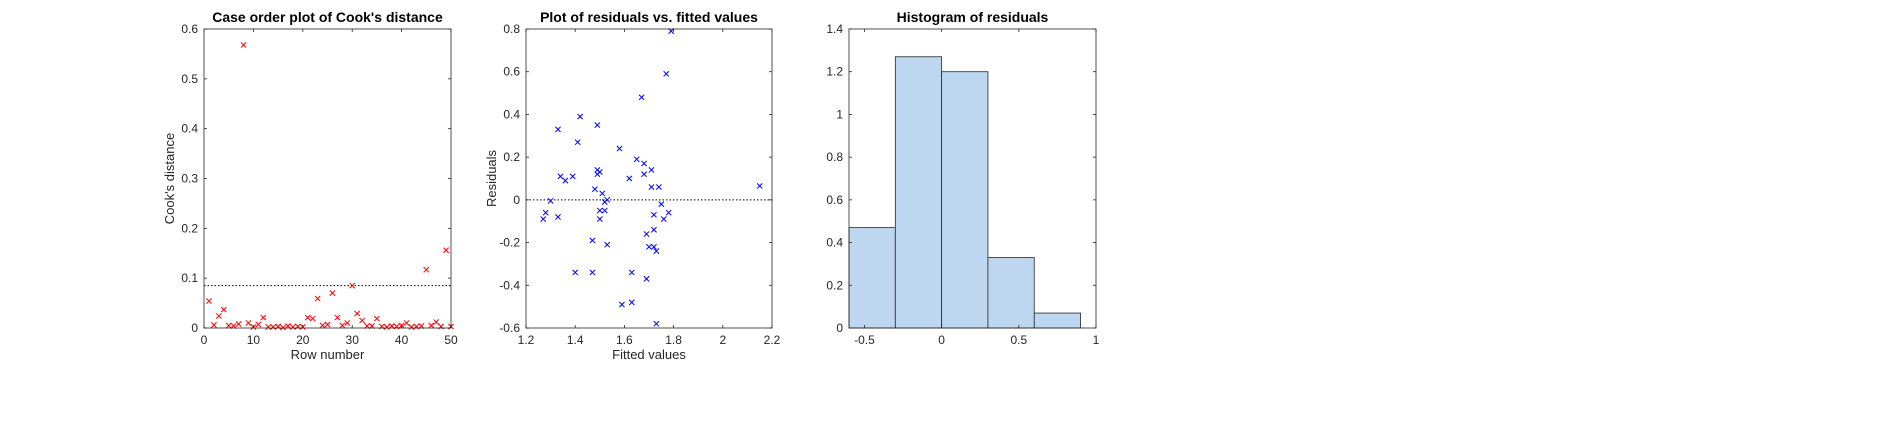 The width and height of the screenshot is (1904, 447). Describe the element at coordinates (1096, 340) in the screenshot. I see `x-tick-label: 1` at that location.